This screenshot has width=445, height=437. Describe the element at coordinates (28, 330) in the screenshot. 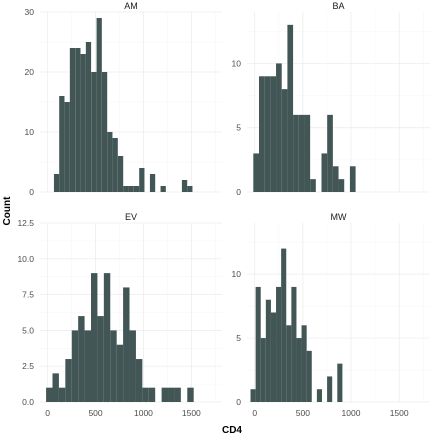

I see `y-tick-label: 5.0` at that location.